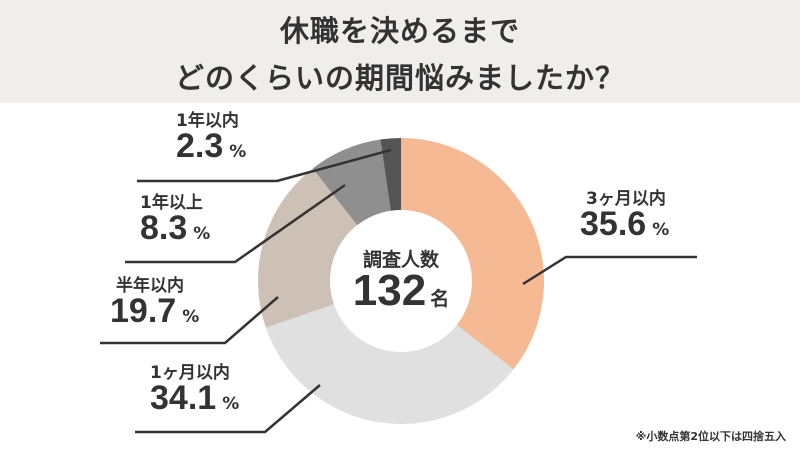  I want to click on value-label: 2.3, so click(200, 146).